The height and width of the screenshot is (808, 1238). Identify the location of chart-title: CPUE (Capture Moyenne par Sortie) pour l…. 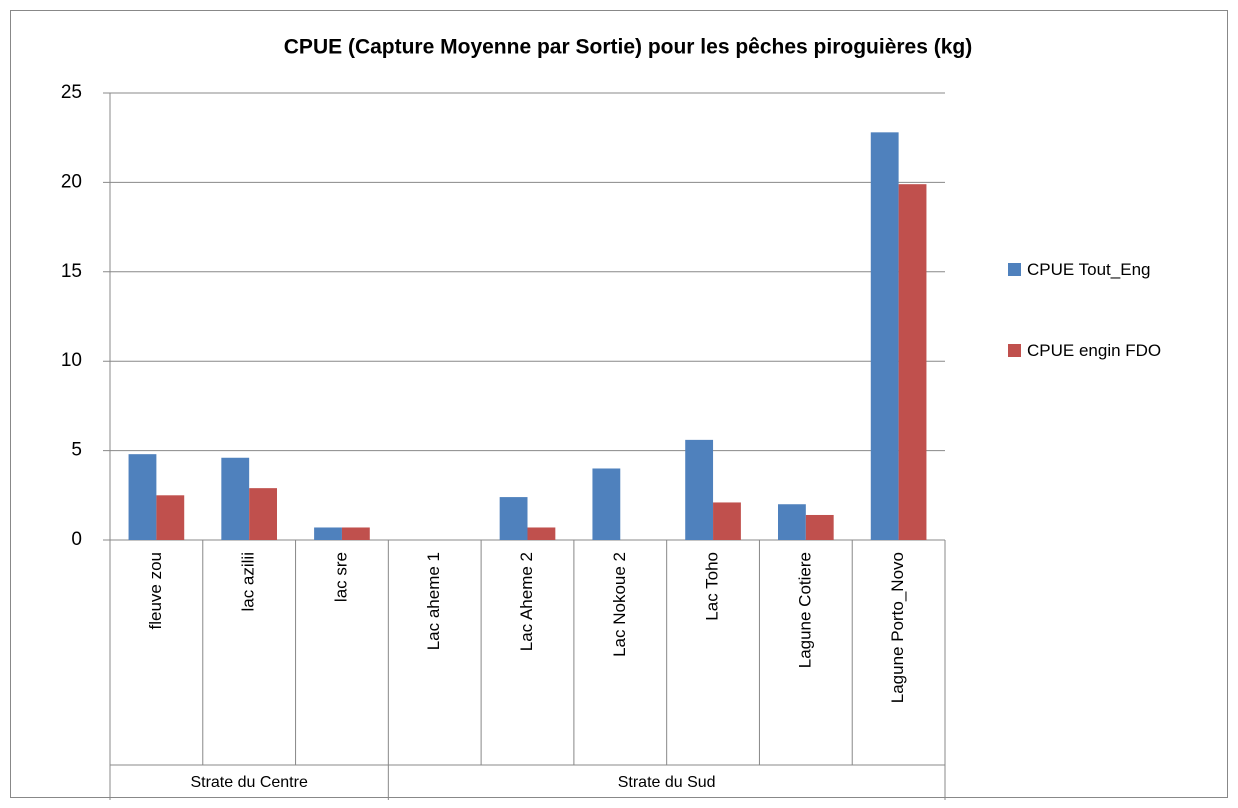
(628, 47).